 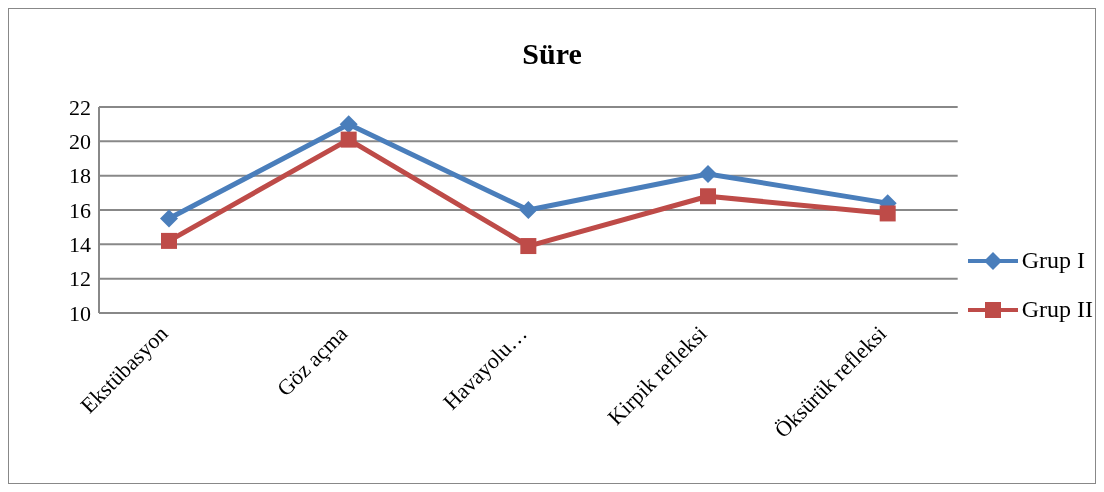 I want to click on y-tick-label: 12, so click(x=80, y=279).